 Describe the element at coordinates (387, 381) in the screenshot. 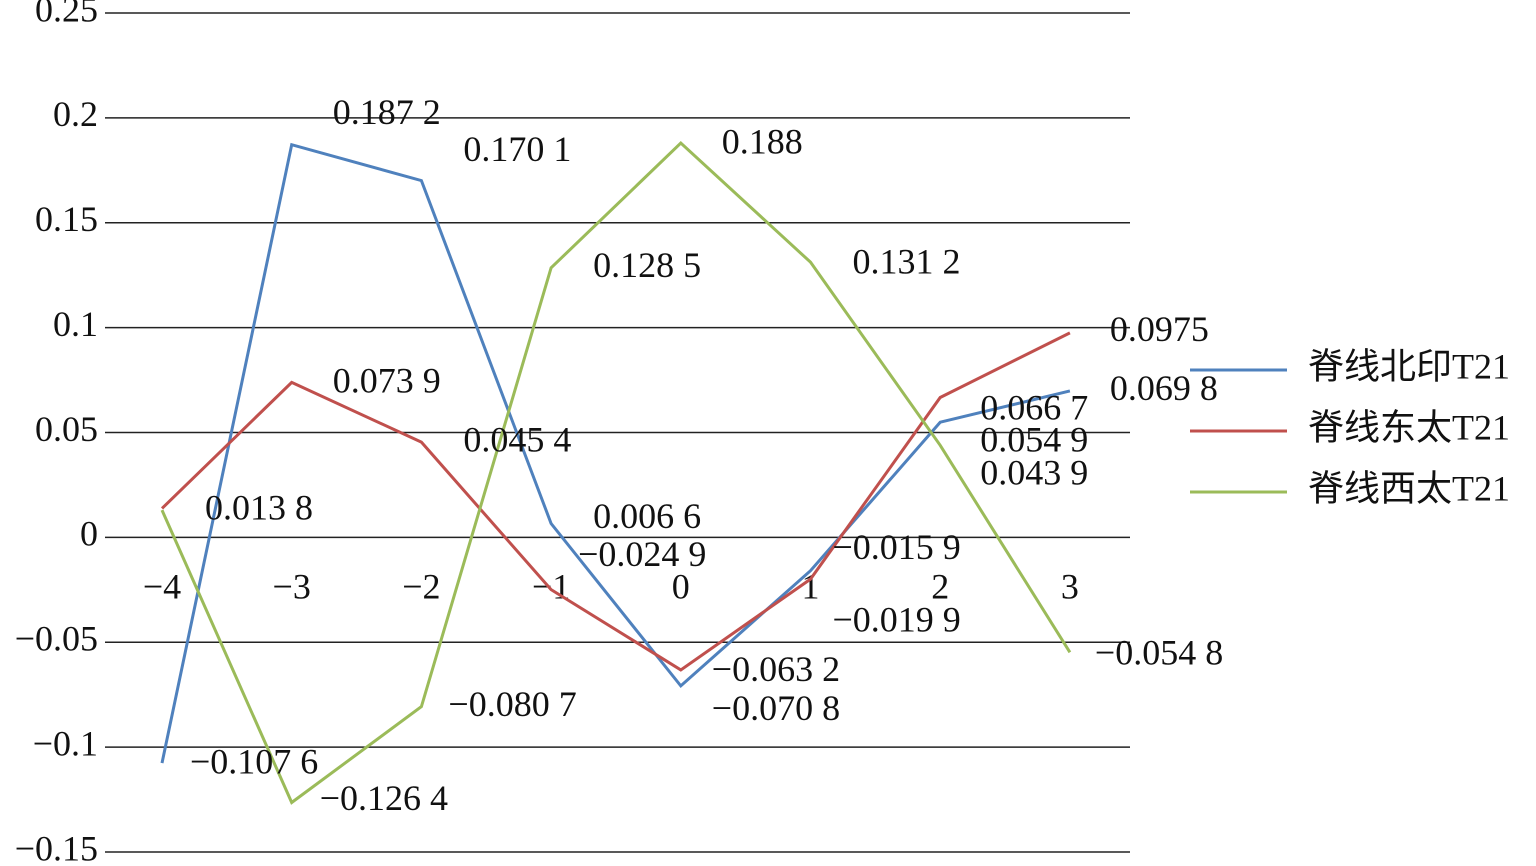

I see `data-label: 0.073 9` at that location.